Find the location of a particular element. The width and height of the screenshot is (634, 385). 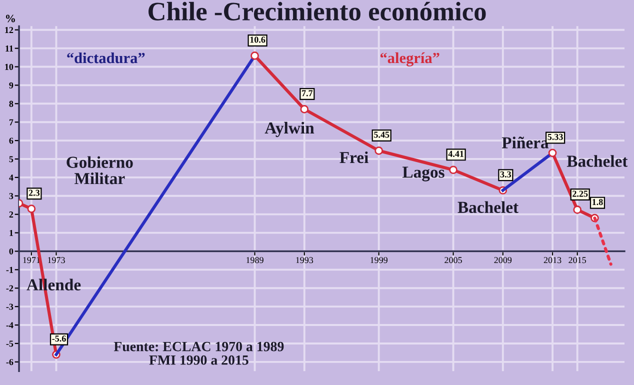

data-label: 10.6 is located at coordinates (258, 39).